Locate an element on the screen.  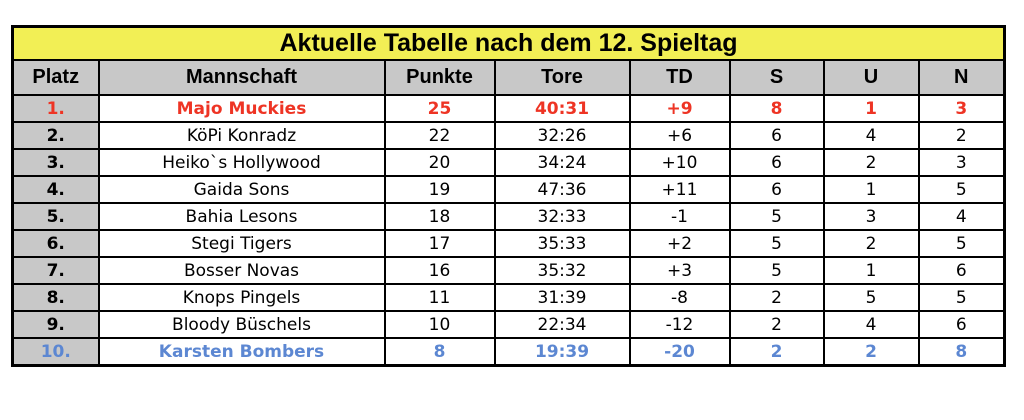
goal-diff-cell: +11 is located at coordinates (679, 189).